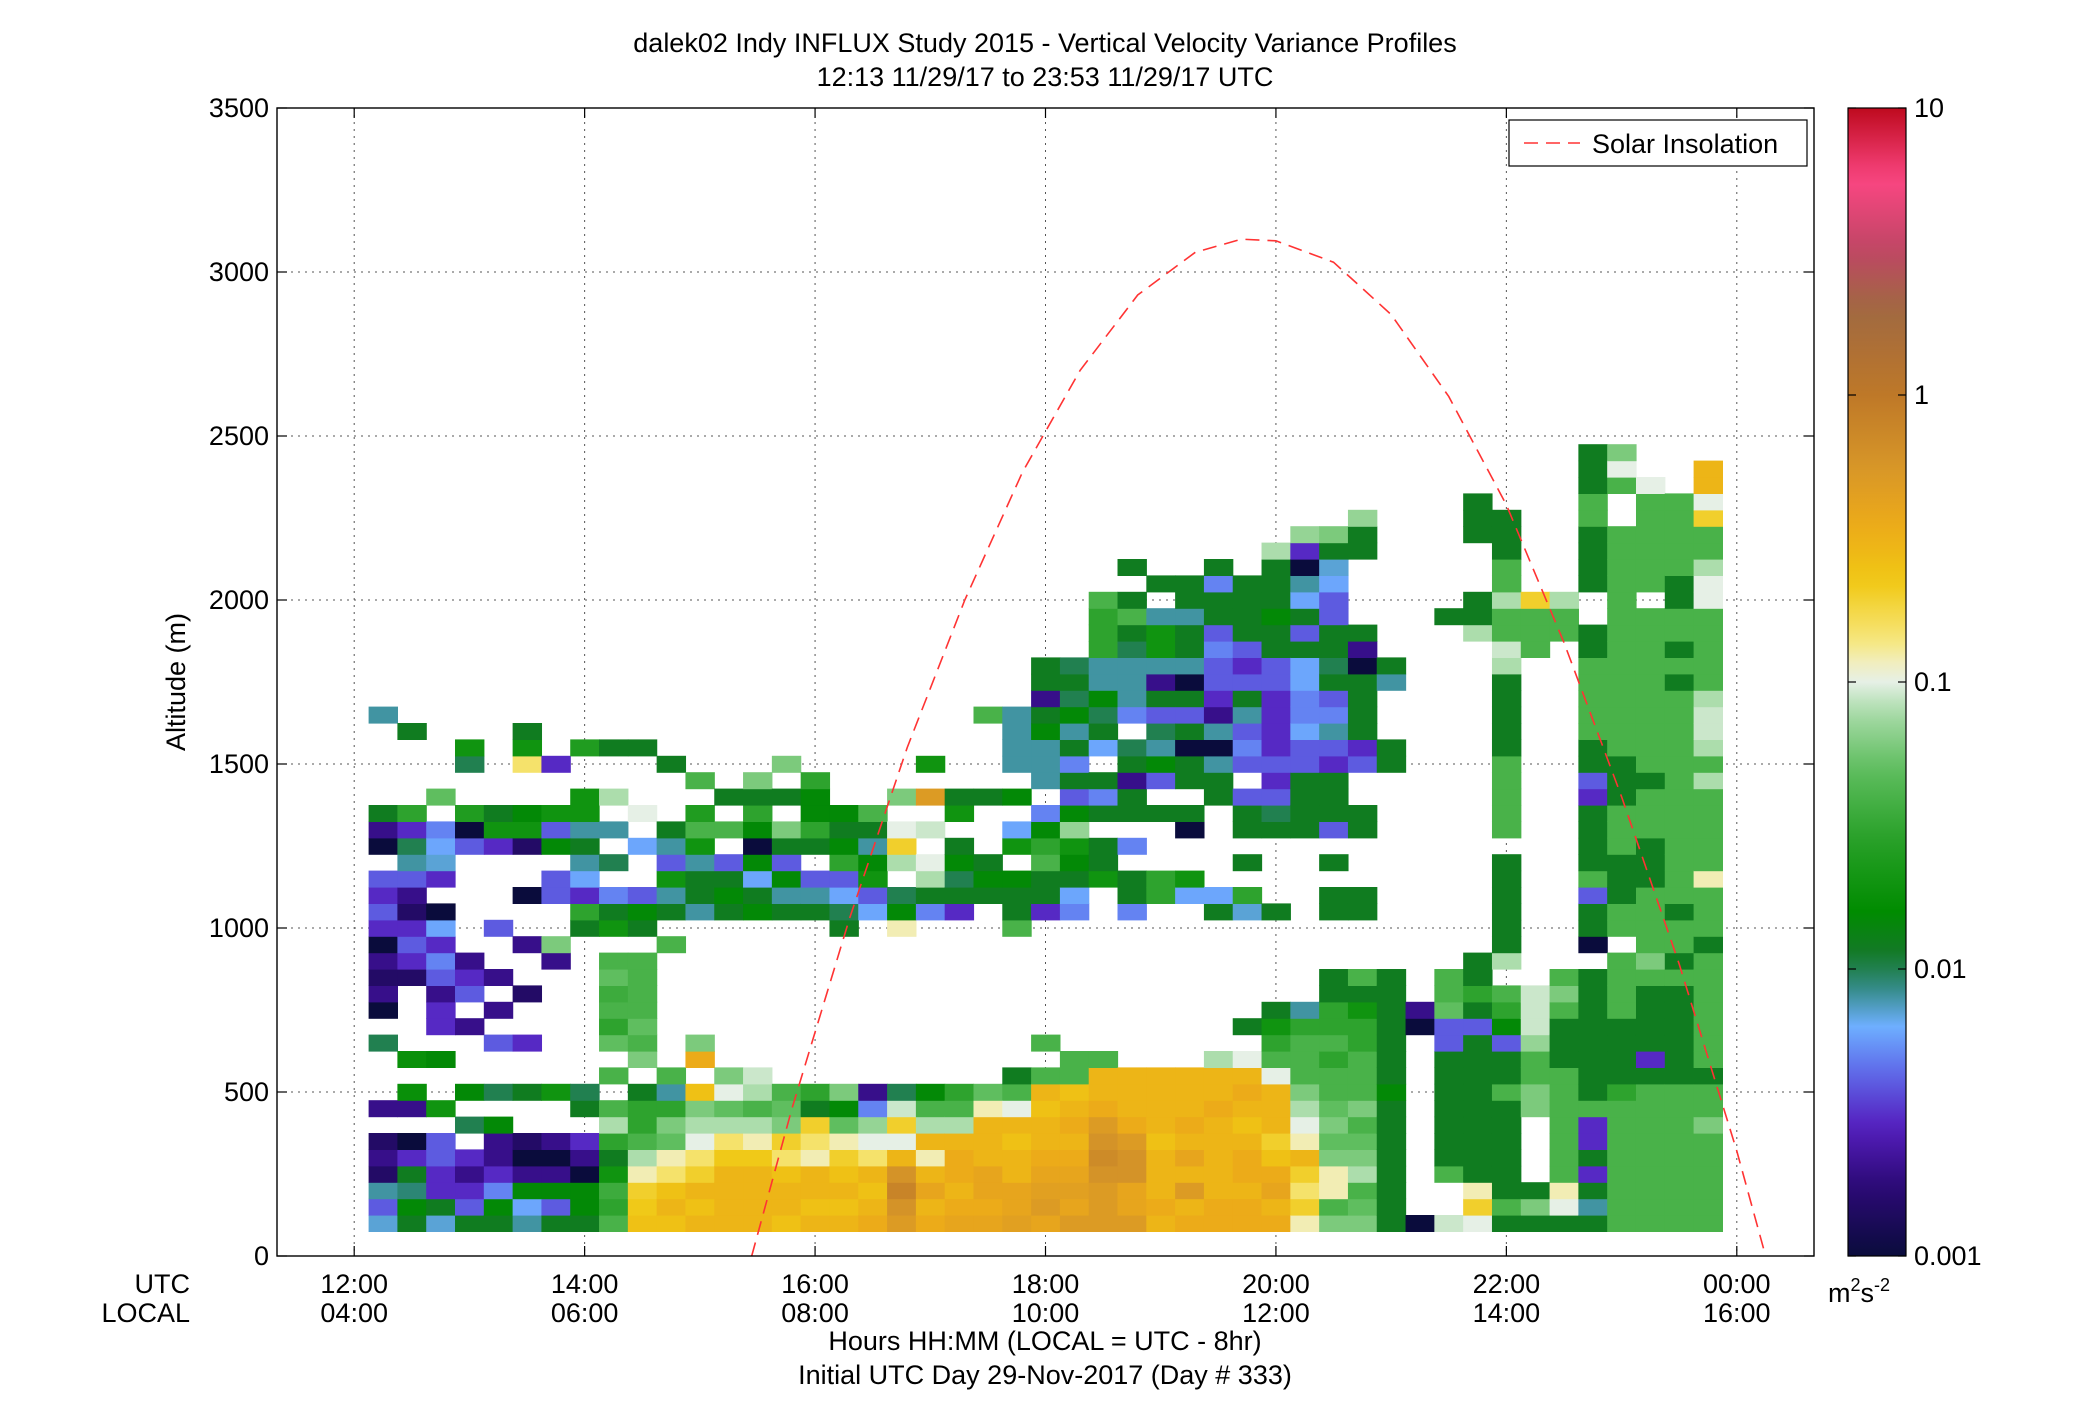  Describe the element at coordinates (1046, 1313) in the screenshot. I see `x-tick-label-local: 10:00` at that location.